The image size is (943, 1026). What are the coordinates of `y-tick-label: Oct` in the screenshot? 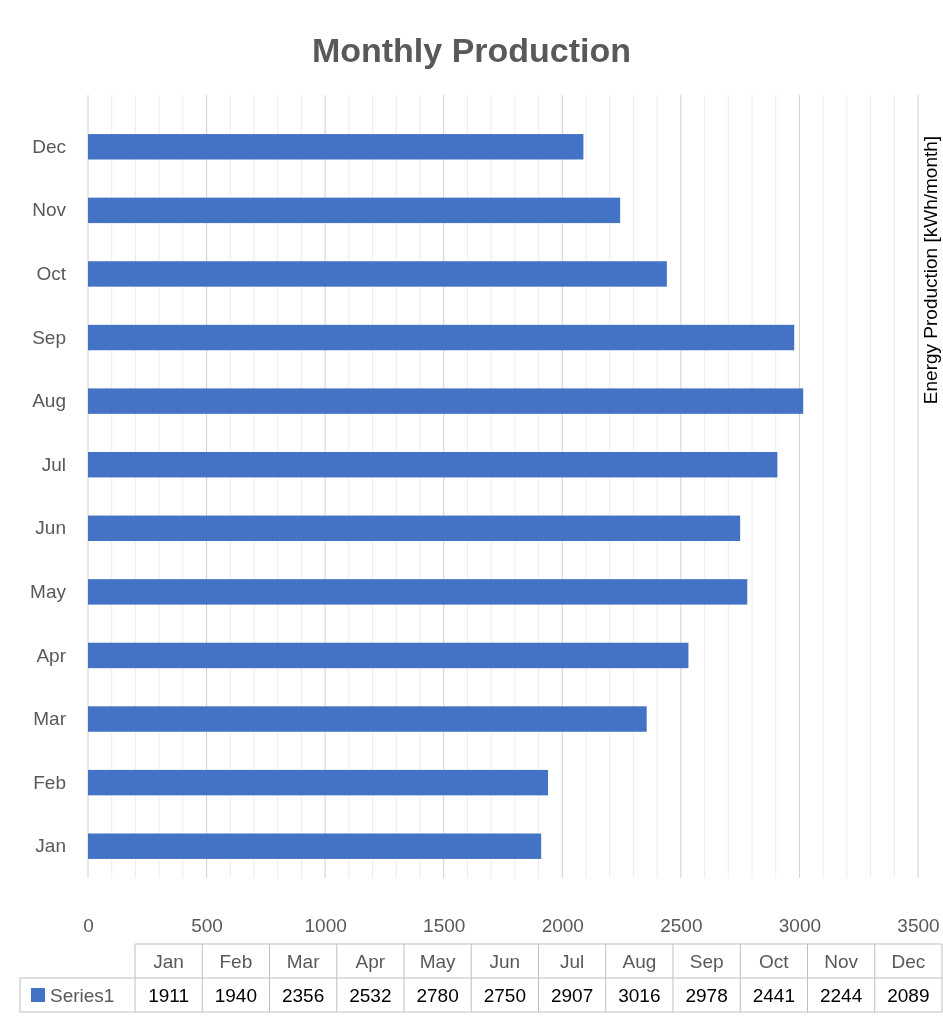 It's located at (51, 274).